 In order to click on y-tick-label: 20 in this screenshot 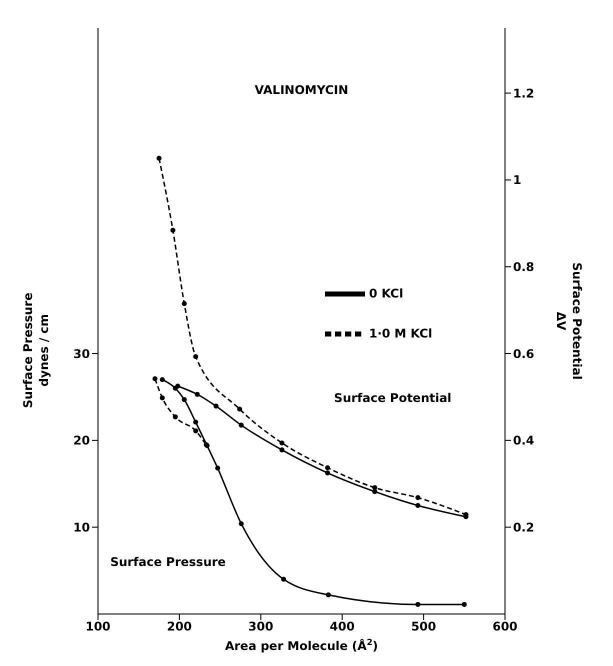, I will do `click(81, 441)`.